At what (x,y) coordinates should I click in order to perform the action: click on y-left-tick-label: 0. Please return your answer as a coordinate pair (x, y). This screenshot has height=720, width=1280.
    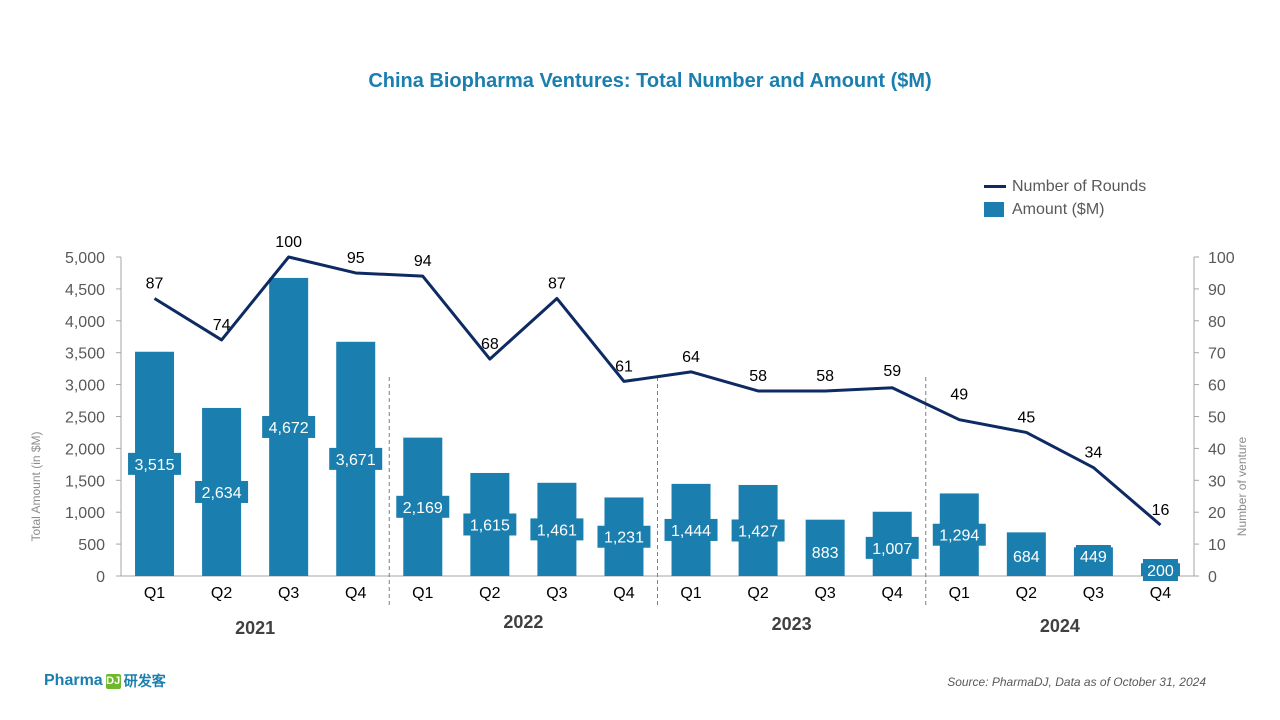
    Looking at the image, I should click on (100, 577).